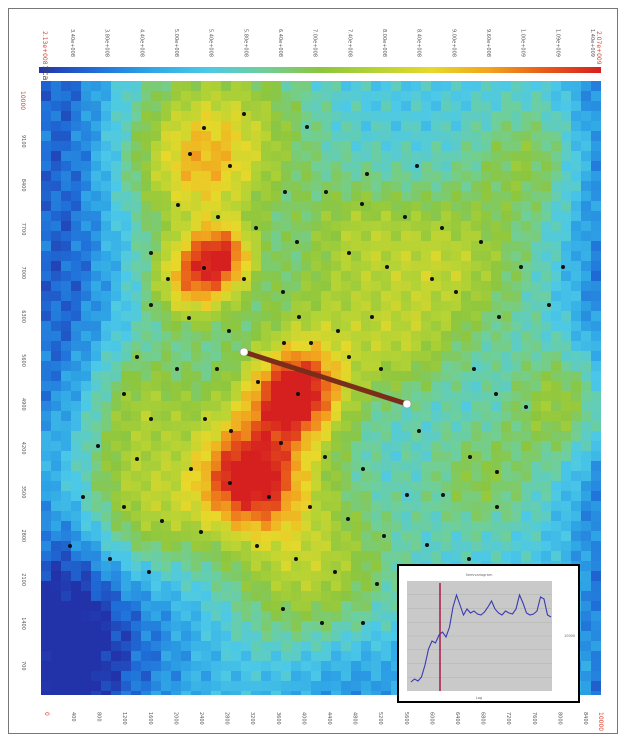  Describe the element at coordinates (407, 404) in the screenshot. I see `transect-end-marker` at that location.